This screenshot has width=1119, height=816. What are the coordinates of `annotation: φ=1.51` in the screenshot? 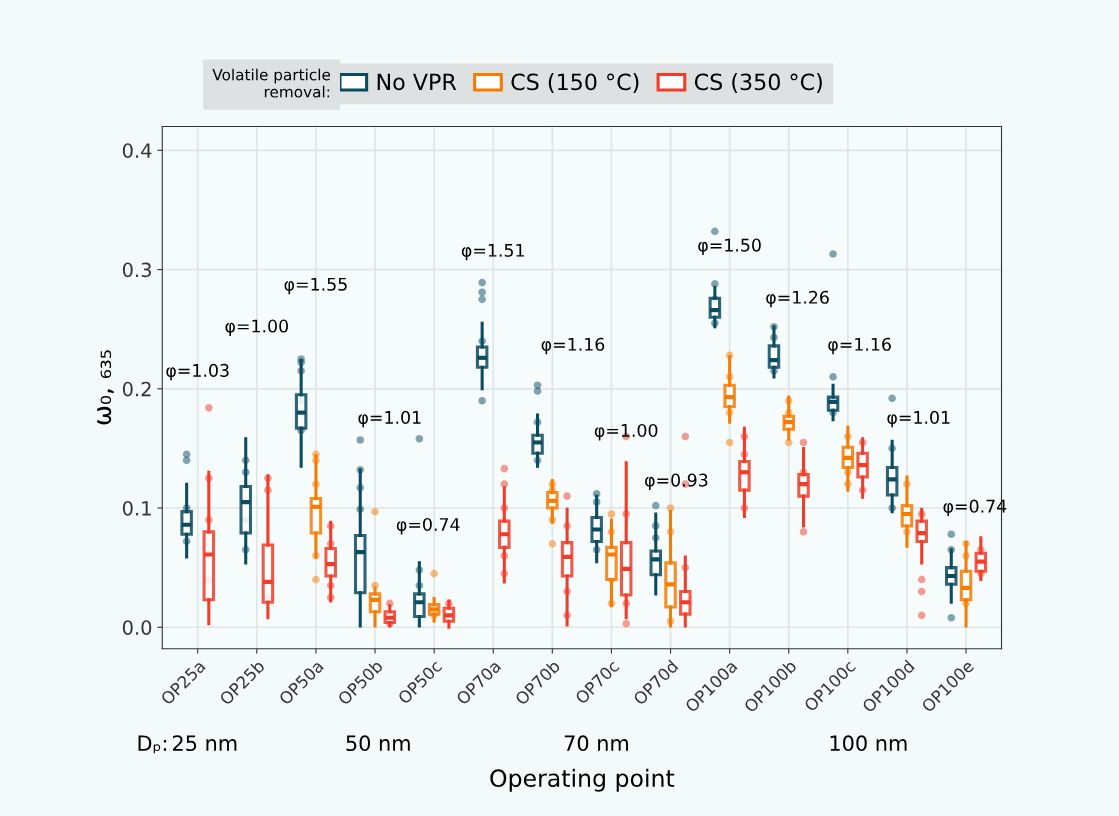 It's located at (492, 252).